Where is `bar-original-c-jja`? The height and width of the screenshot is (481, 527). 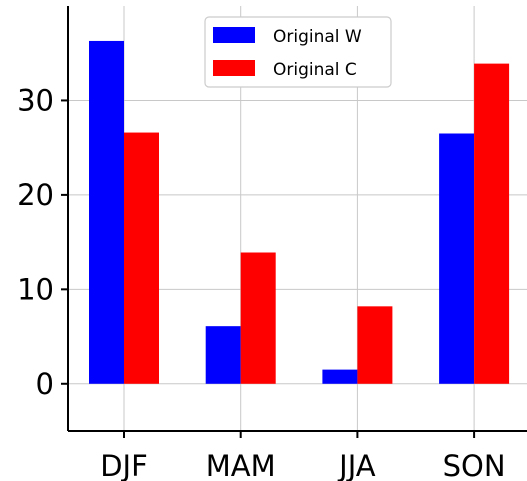
bar-original-c-jja is located at coordinates (375, 345).